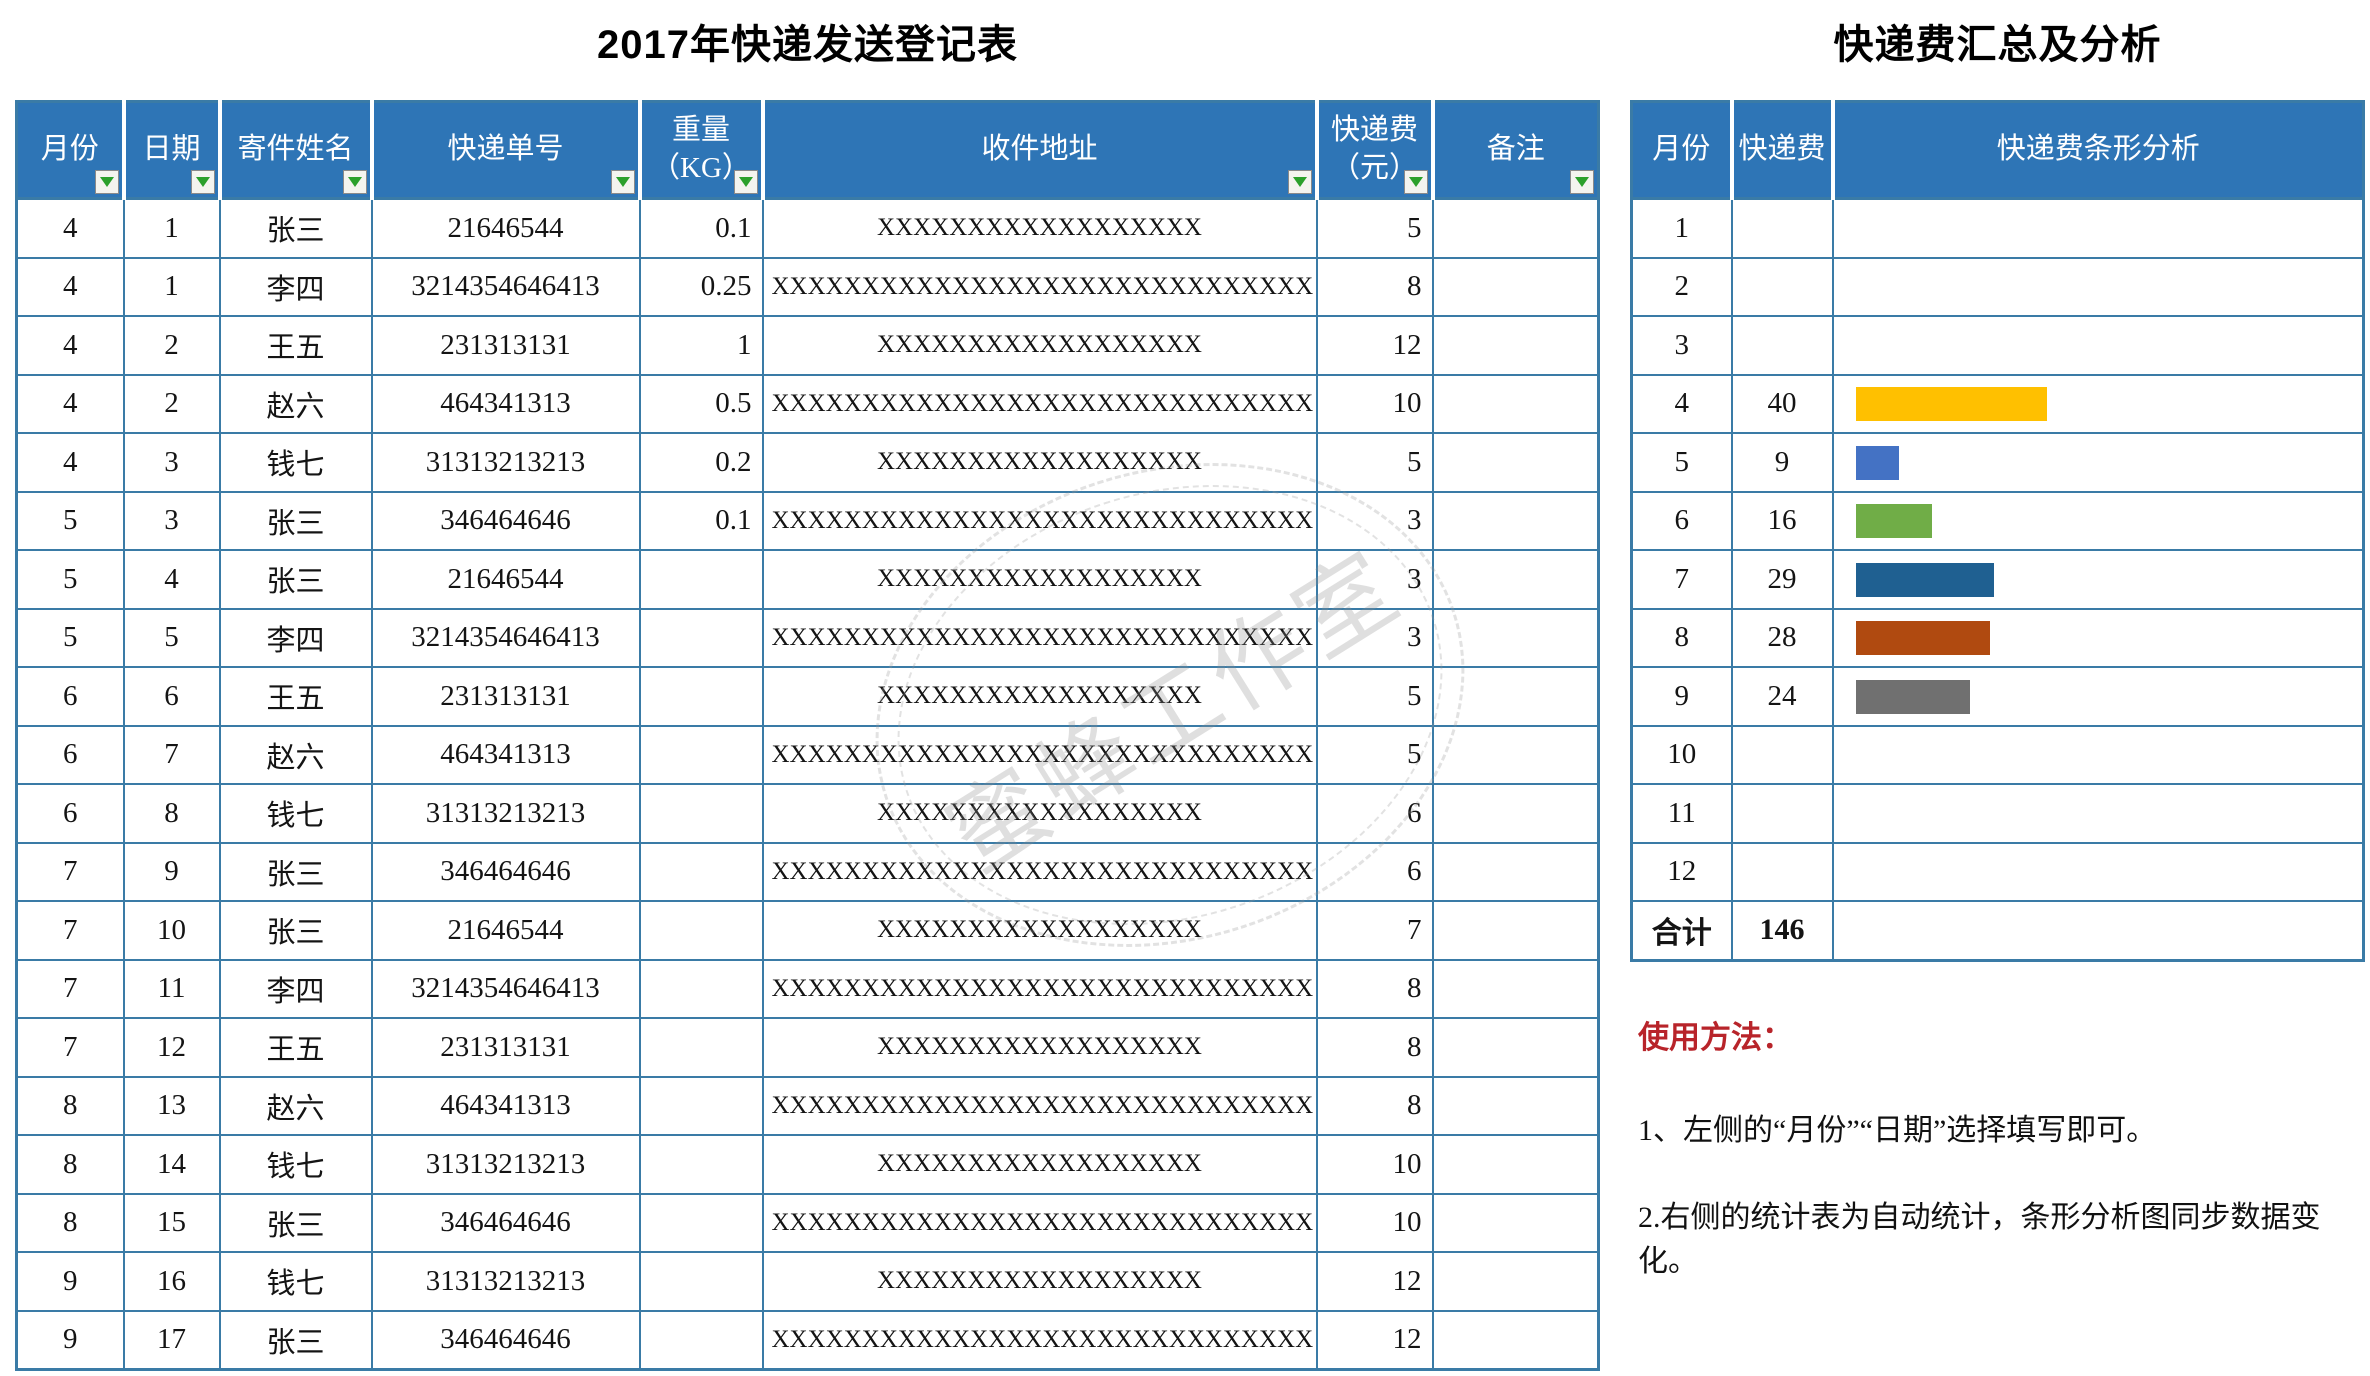 This screenshot has height=1376, width=2370. I want to click on cell-fee: 28, so click(1782, 637).